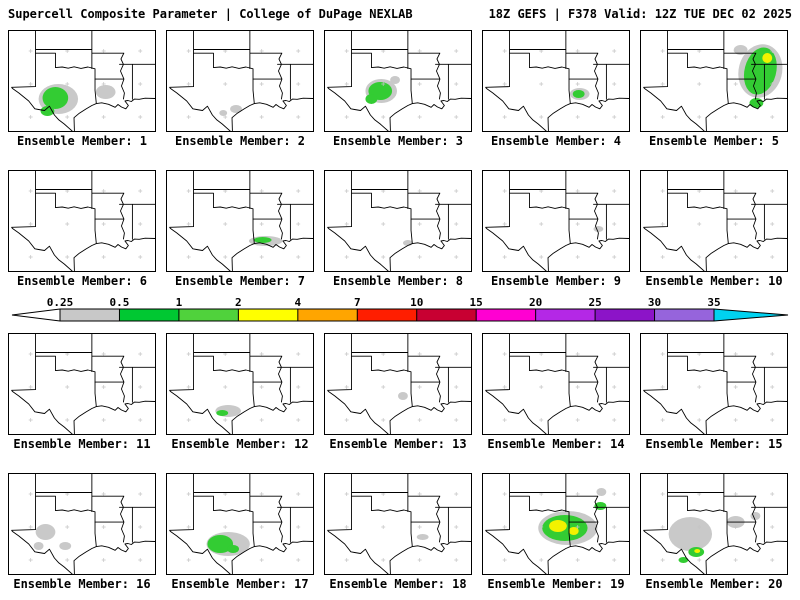  What do you see at coordinates (240, 584) in the screenshot?
I see `panel-label: Ensemble Member: 17` at bounding box center [240, 584].